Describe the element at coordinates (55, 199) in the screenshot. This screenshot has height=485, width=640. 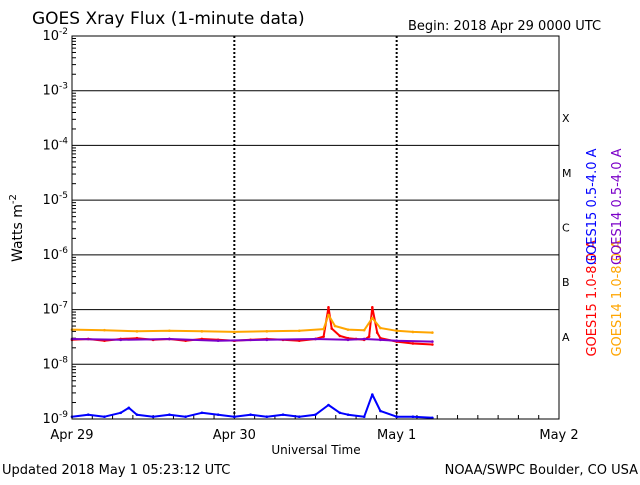
I see `y-tick-label: 10⁻⁵` at that location.